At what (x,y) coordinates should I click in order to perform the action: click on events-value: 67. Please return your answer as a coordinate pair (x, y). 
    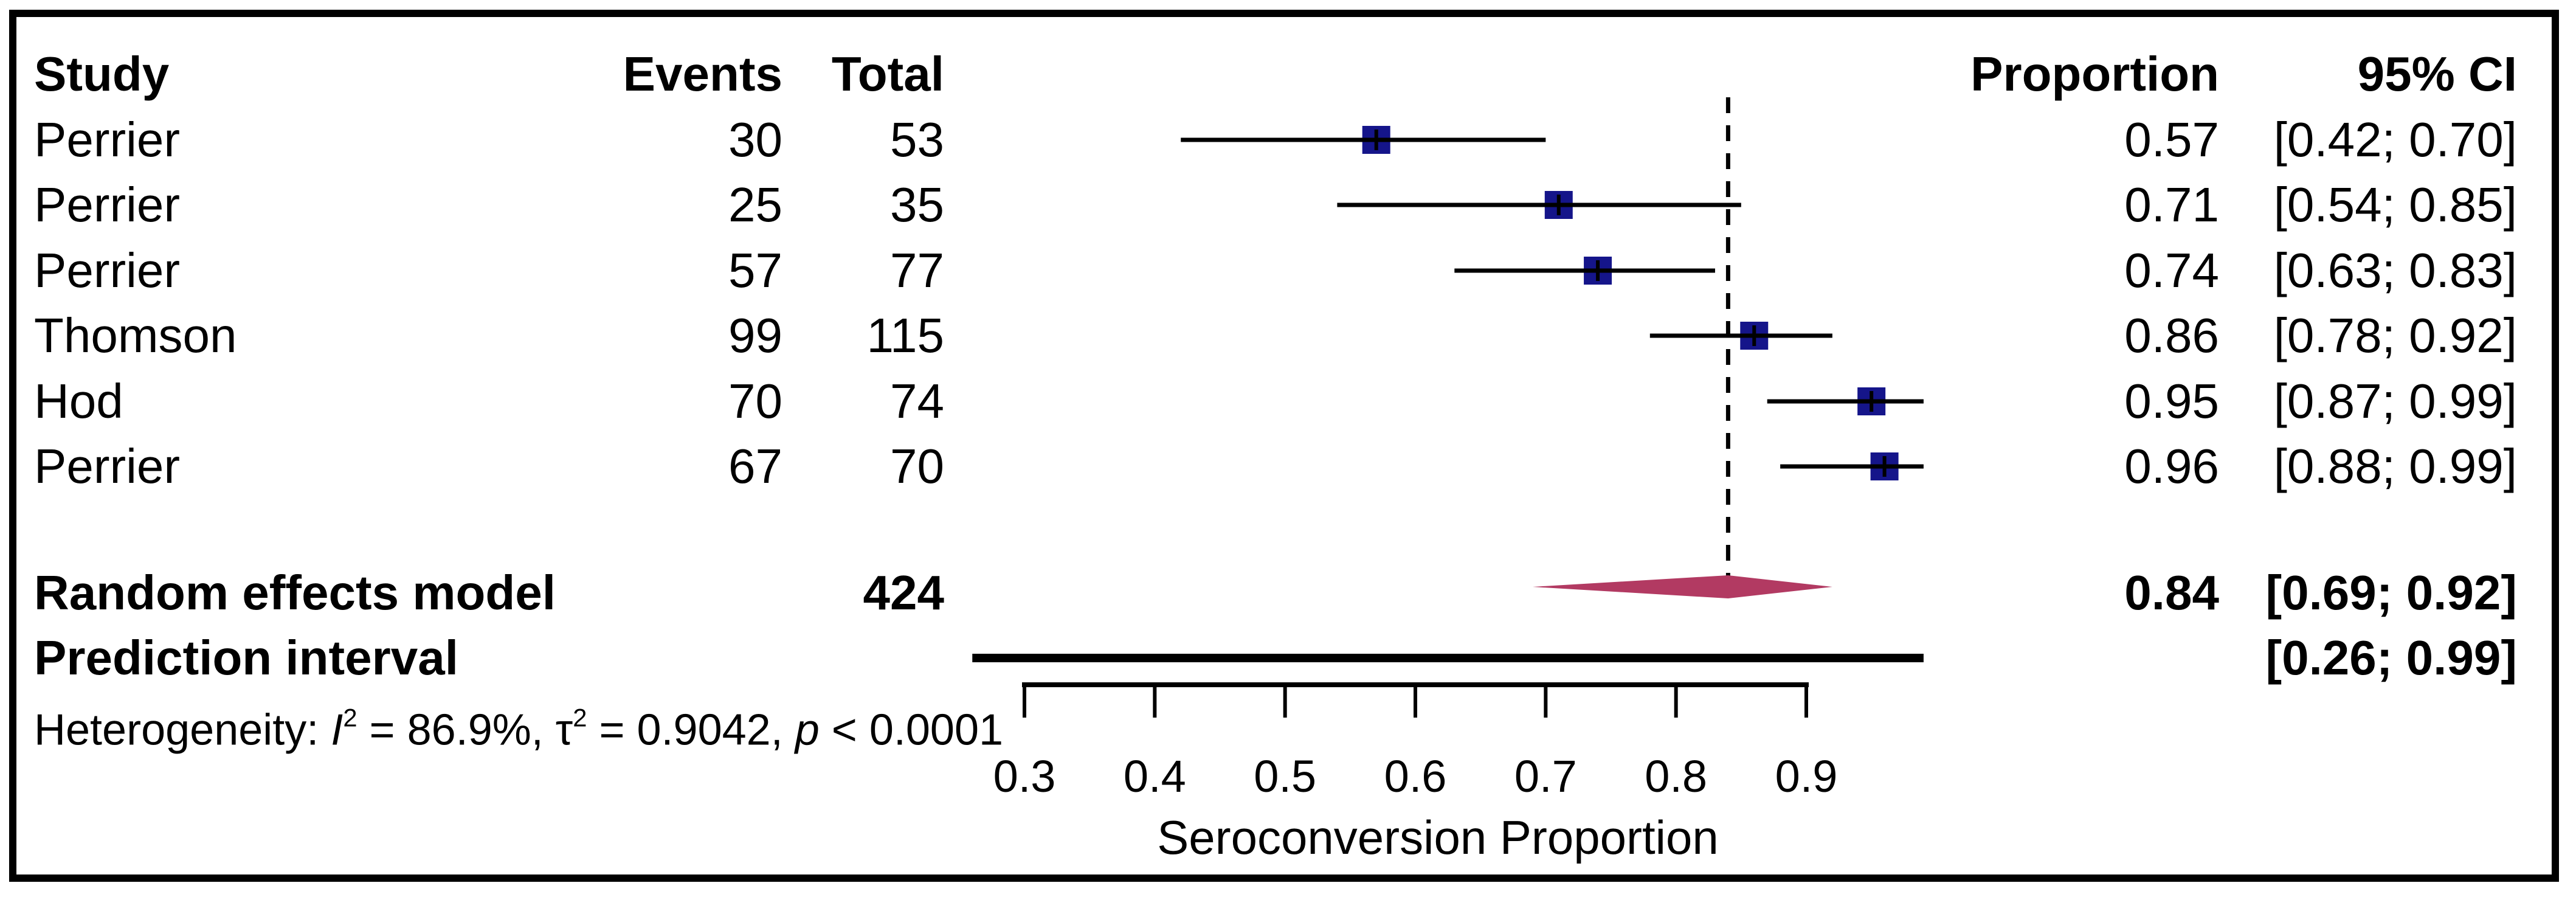
    Looking at the image, I should click on (755, 466).